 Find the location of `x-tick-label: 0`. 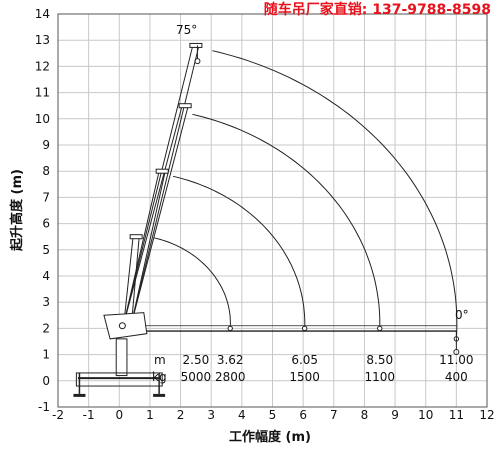

x-tick-label: 0 is located at coordinates (119, 415).